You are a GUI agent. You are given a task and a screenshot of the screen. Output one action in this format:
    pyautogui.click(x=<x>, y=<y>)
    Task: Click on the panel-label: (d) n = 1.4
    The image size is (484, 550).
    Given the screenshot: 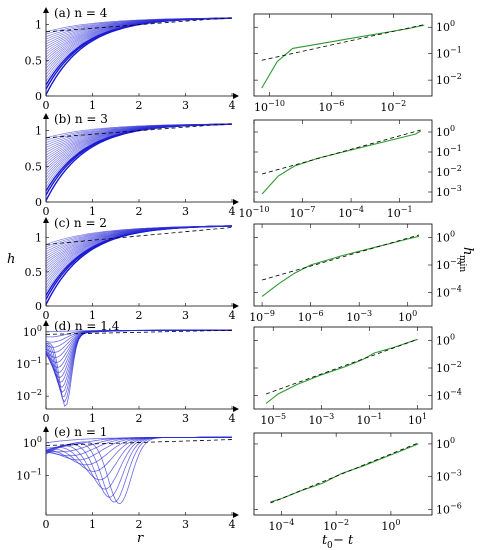 What is the action you would take?
    pyautogui.click(x=87, y=326)
    